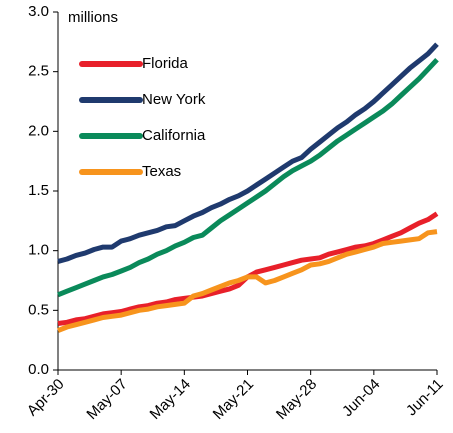  What do you see at coordinates (174, 99) in the screenshot?
I see `legend-label: New York` at bounding box center [174, 99].